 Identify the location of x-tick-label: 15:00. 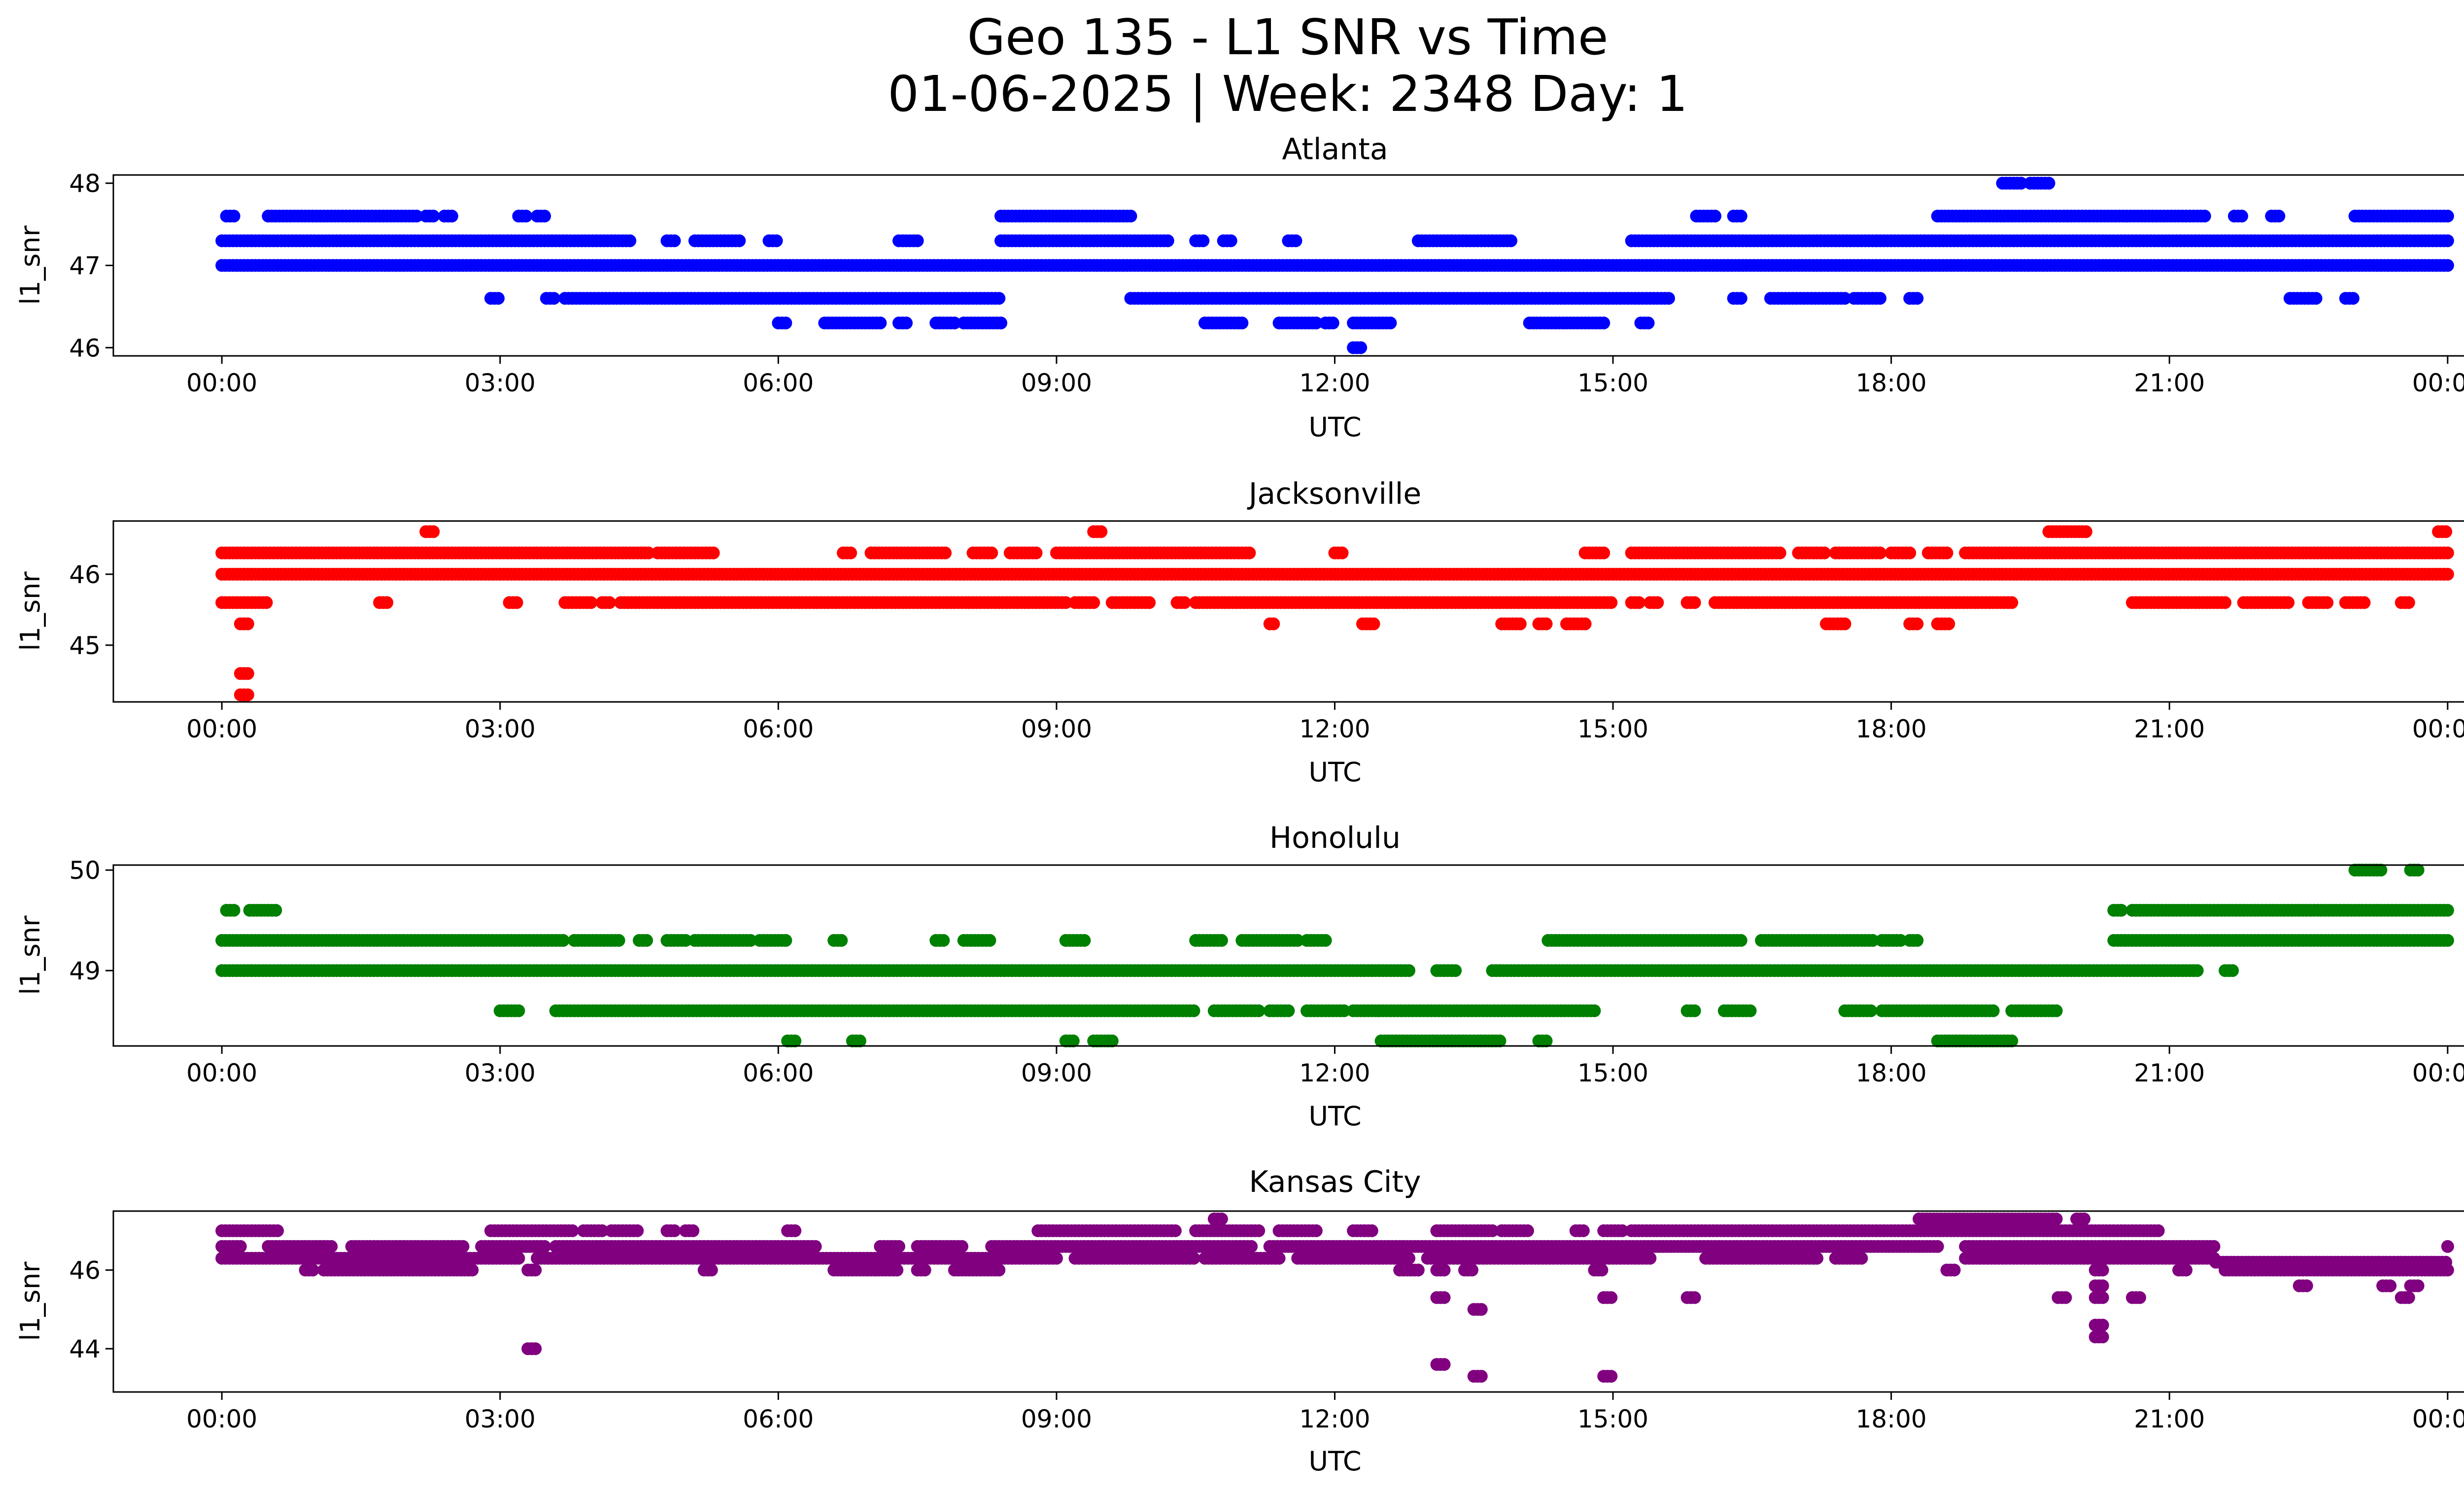
(1612, 1073).